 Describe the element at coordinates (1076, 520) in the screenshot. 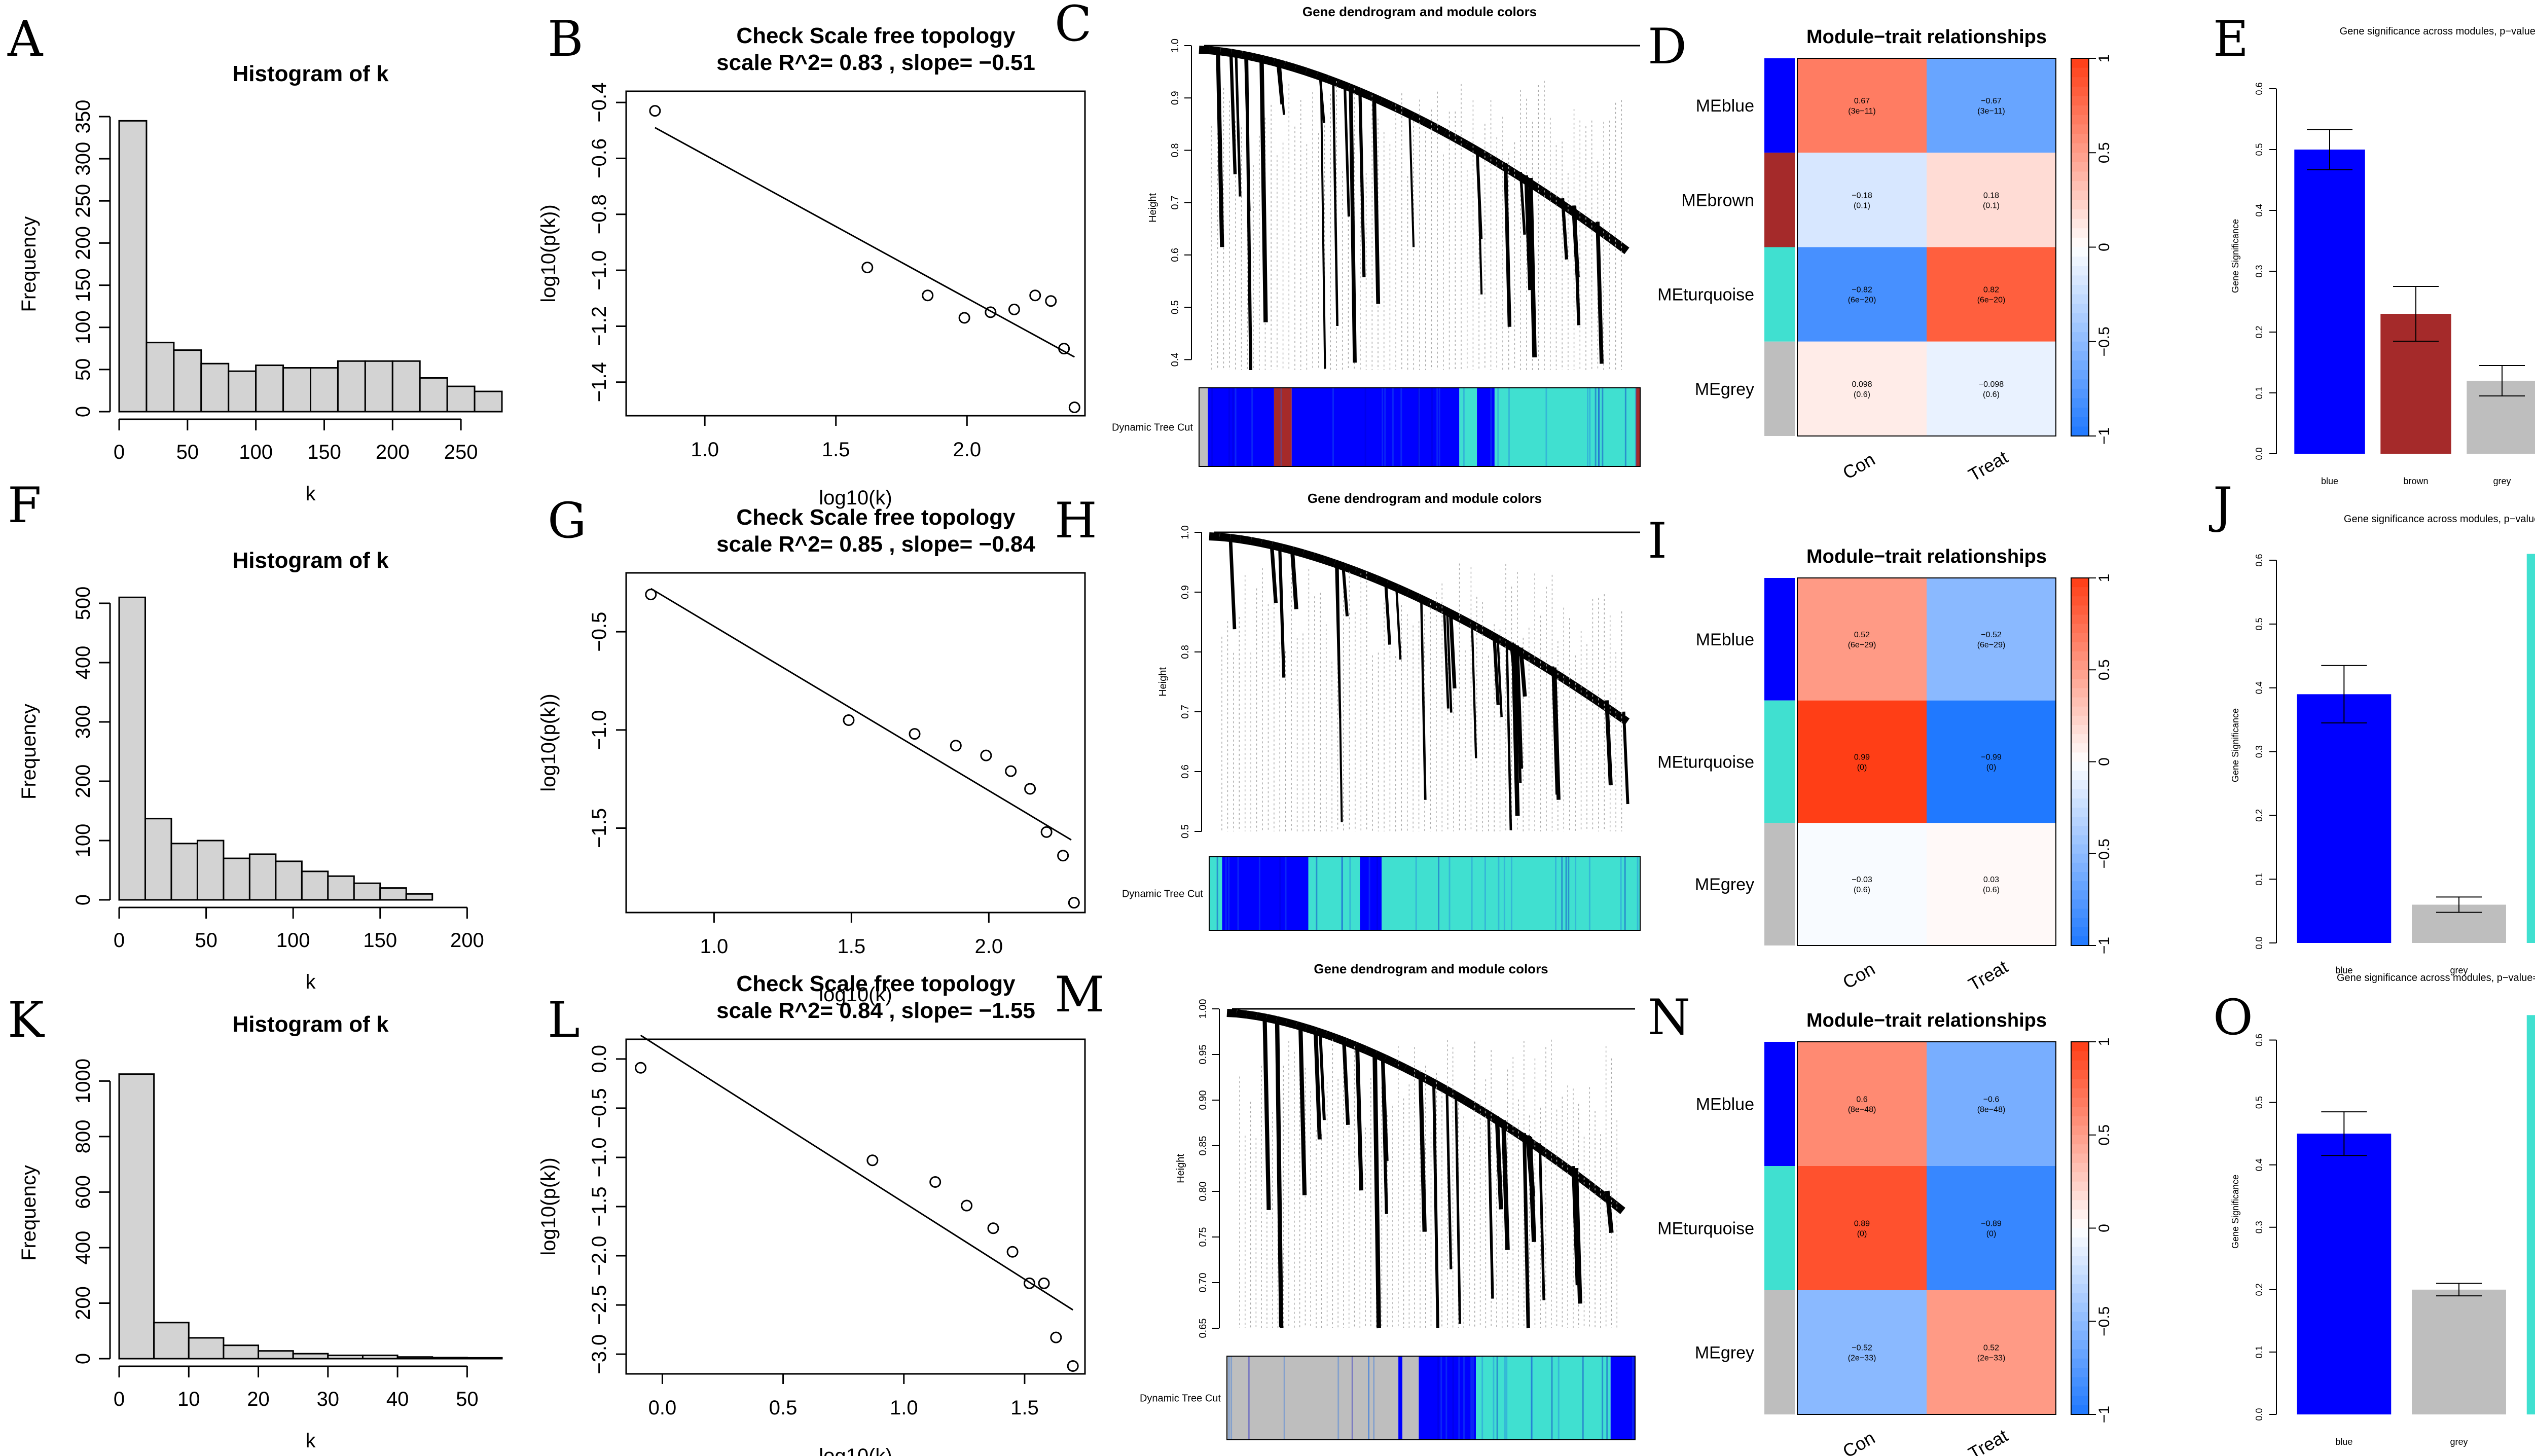

I see `panel-label-H: H` at that location.